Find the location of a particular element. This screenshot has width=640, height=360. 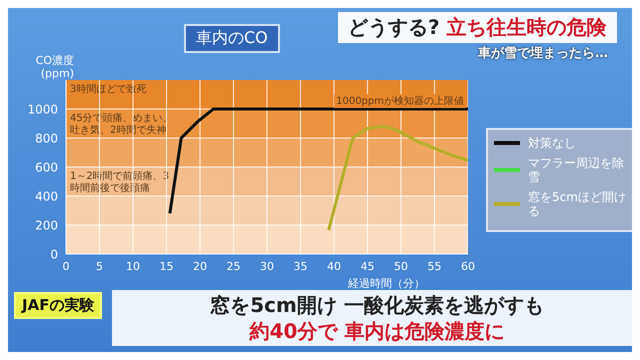

x-tick-label: 40 is located at coordinates (334, 266).